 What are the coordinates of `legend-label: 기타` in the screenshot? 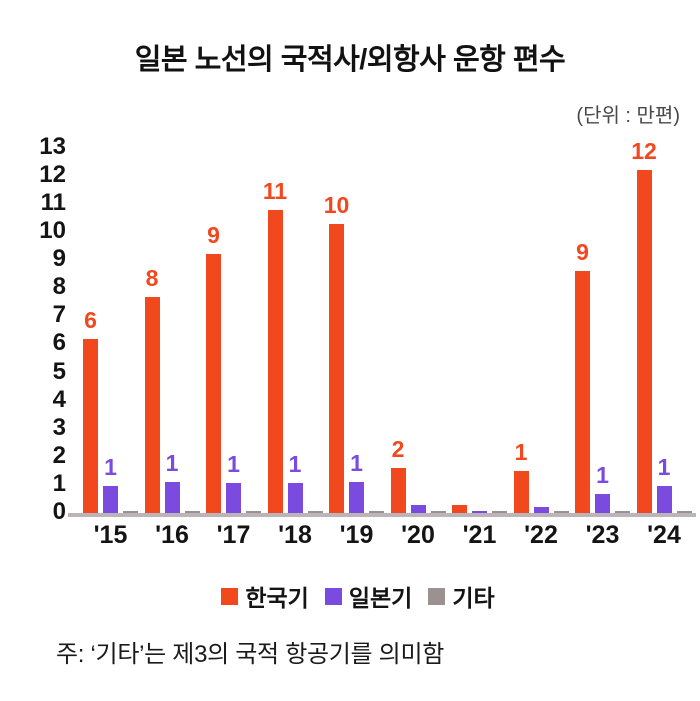 It's located at (473, 598).